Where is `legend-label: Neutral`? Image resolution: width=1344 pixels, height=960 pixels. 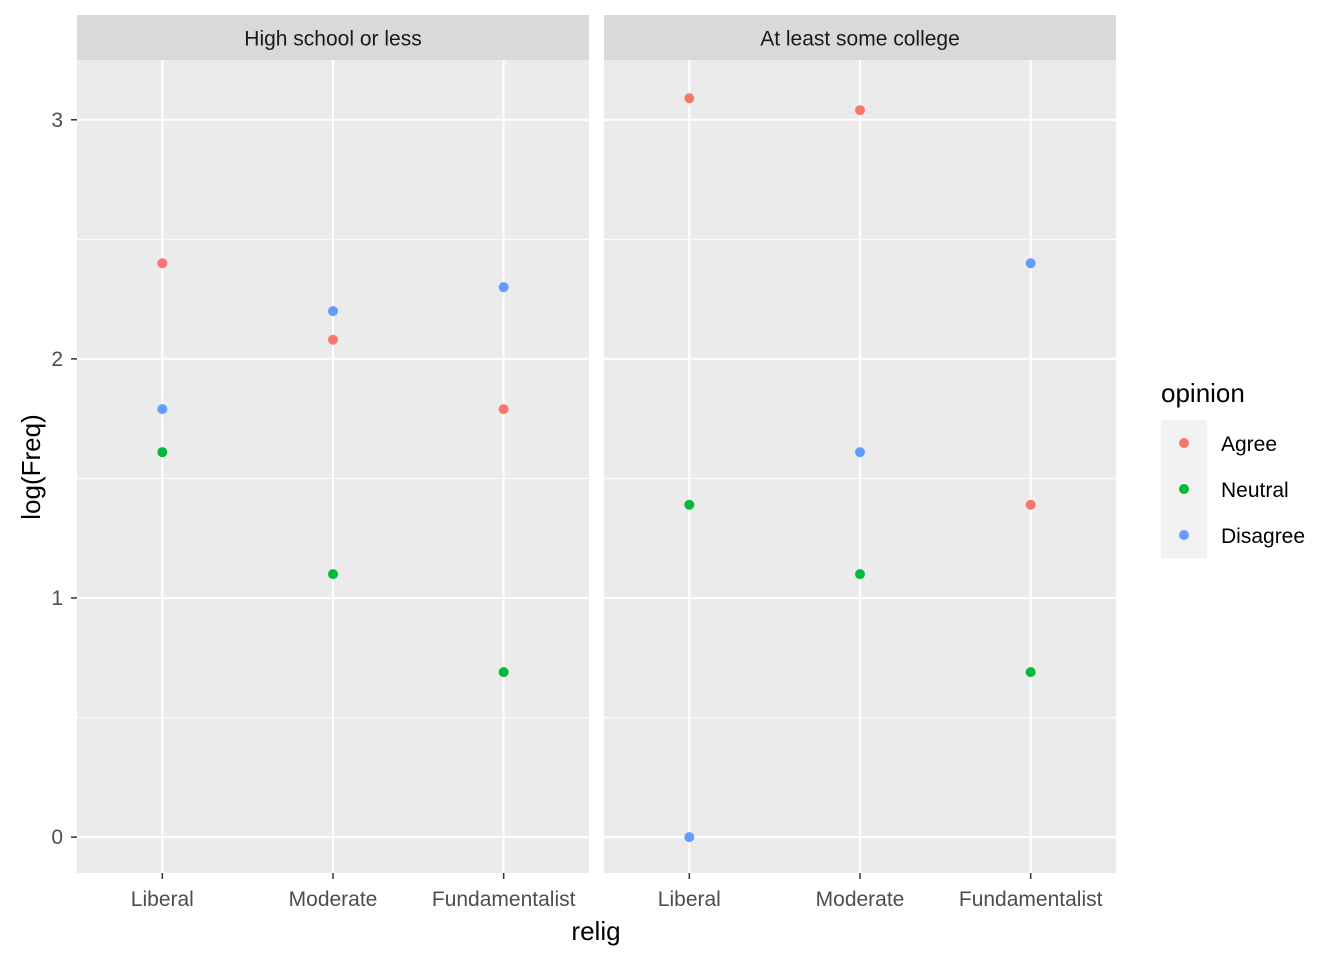
legend-label: Neutral is located at coordinates (1255, 490).